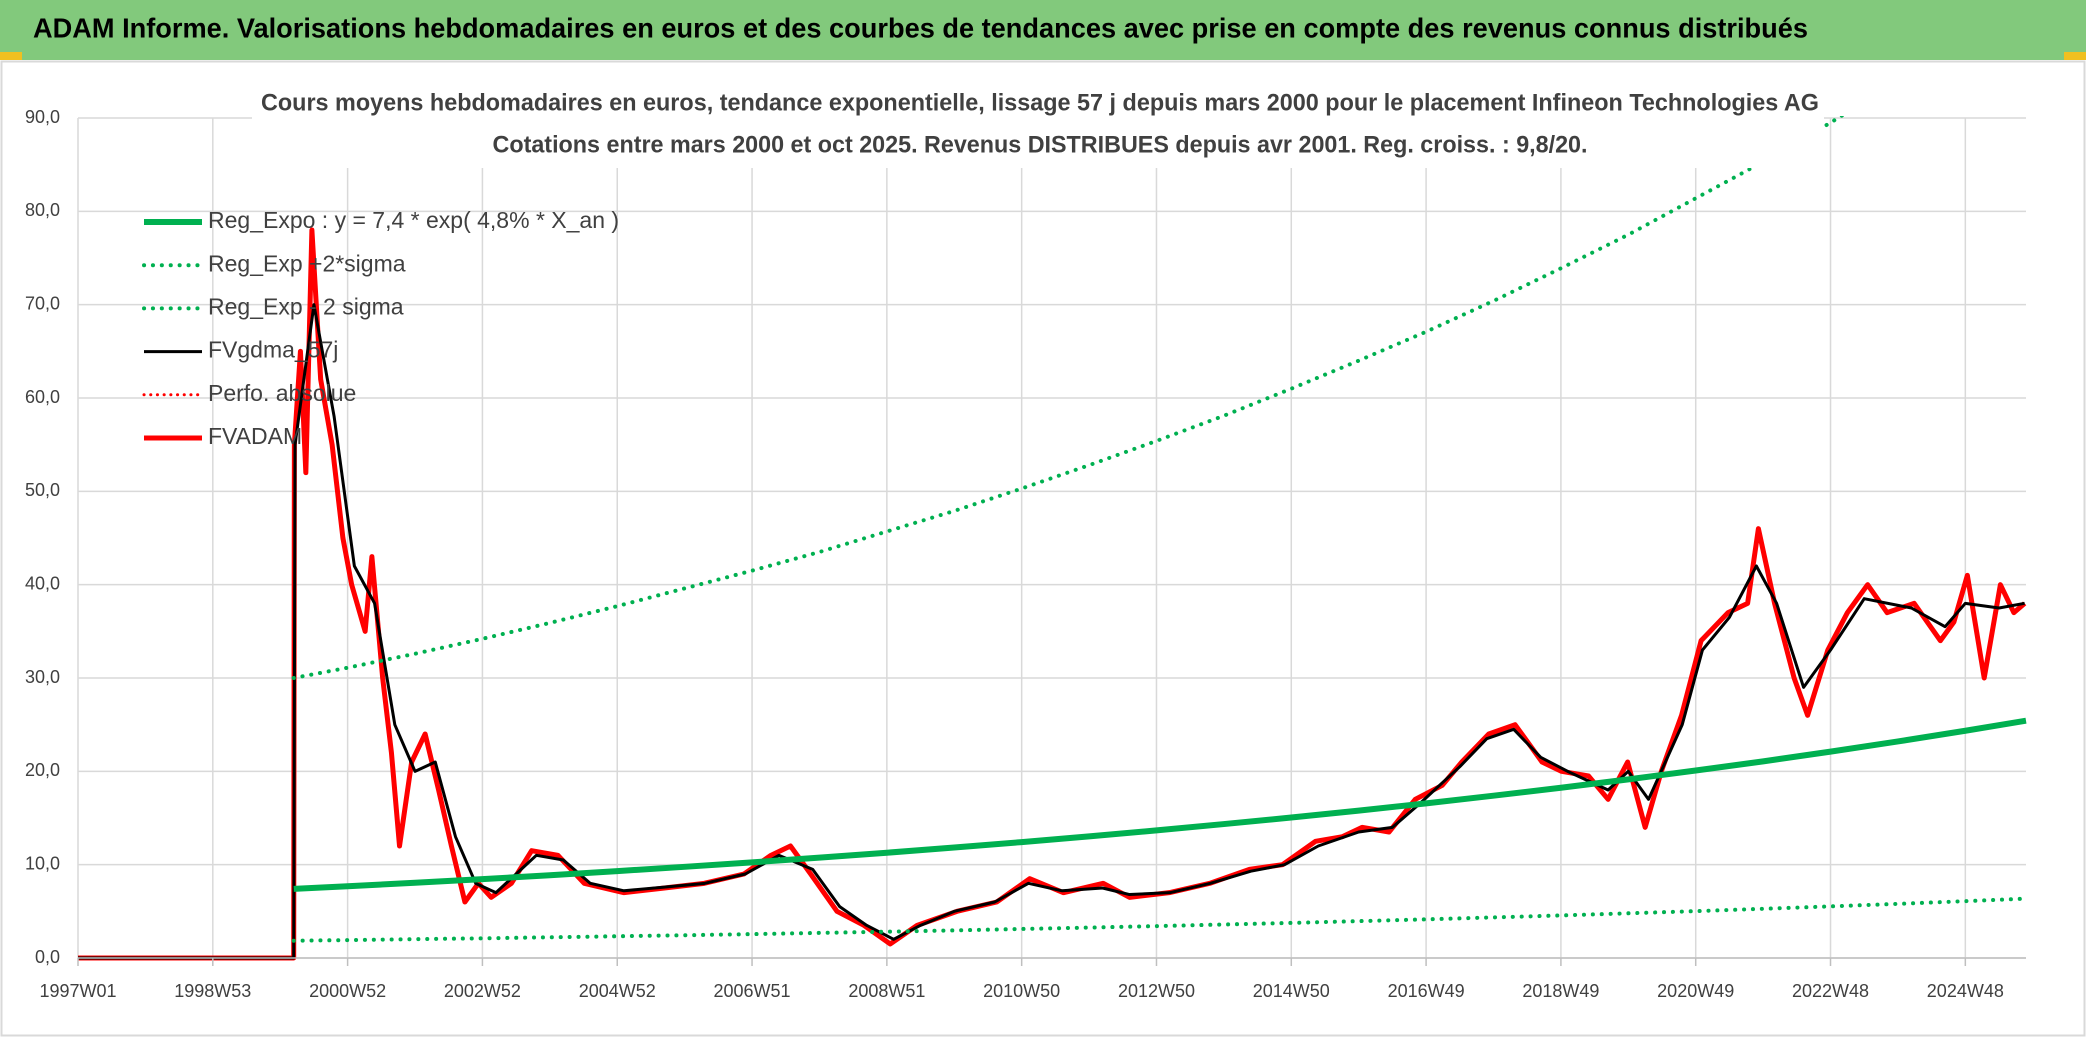  I want to click on x-tick-label: 2006W51, so click(752, 991).